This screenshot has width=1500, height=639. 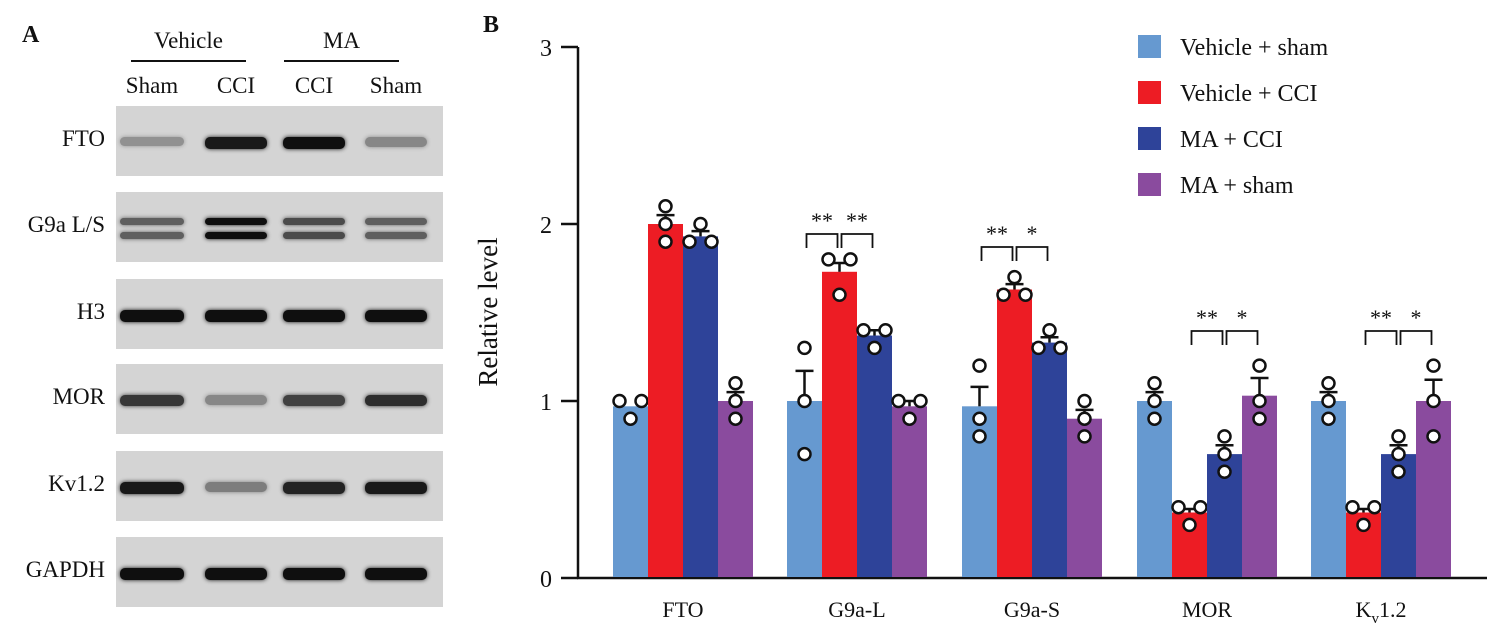 What do you see at coordinates (31, 35) in the screenshot?
I see `panel-a-label: A` at bounding box center [31, 35].